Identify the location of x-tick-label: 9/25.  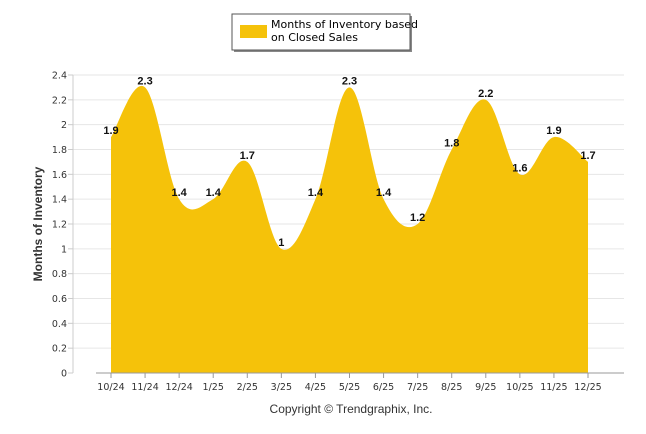
(485, 387).